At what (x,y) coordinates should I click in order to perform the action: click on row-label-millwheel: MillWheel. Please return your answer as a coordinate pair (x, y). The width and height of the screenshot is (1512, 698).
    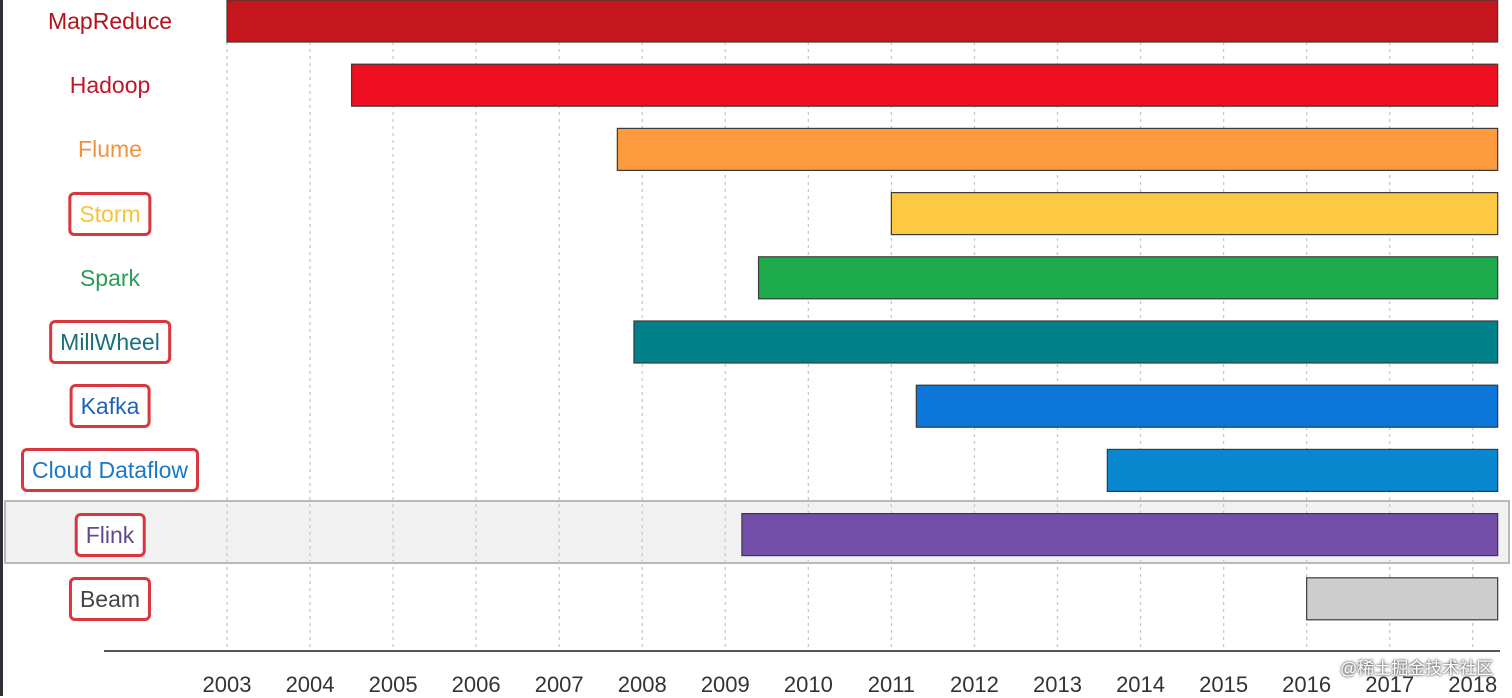
    Looking at the image, I should click on (110, 342).